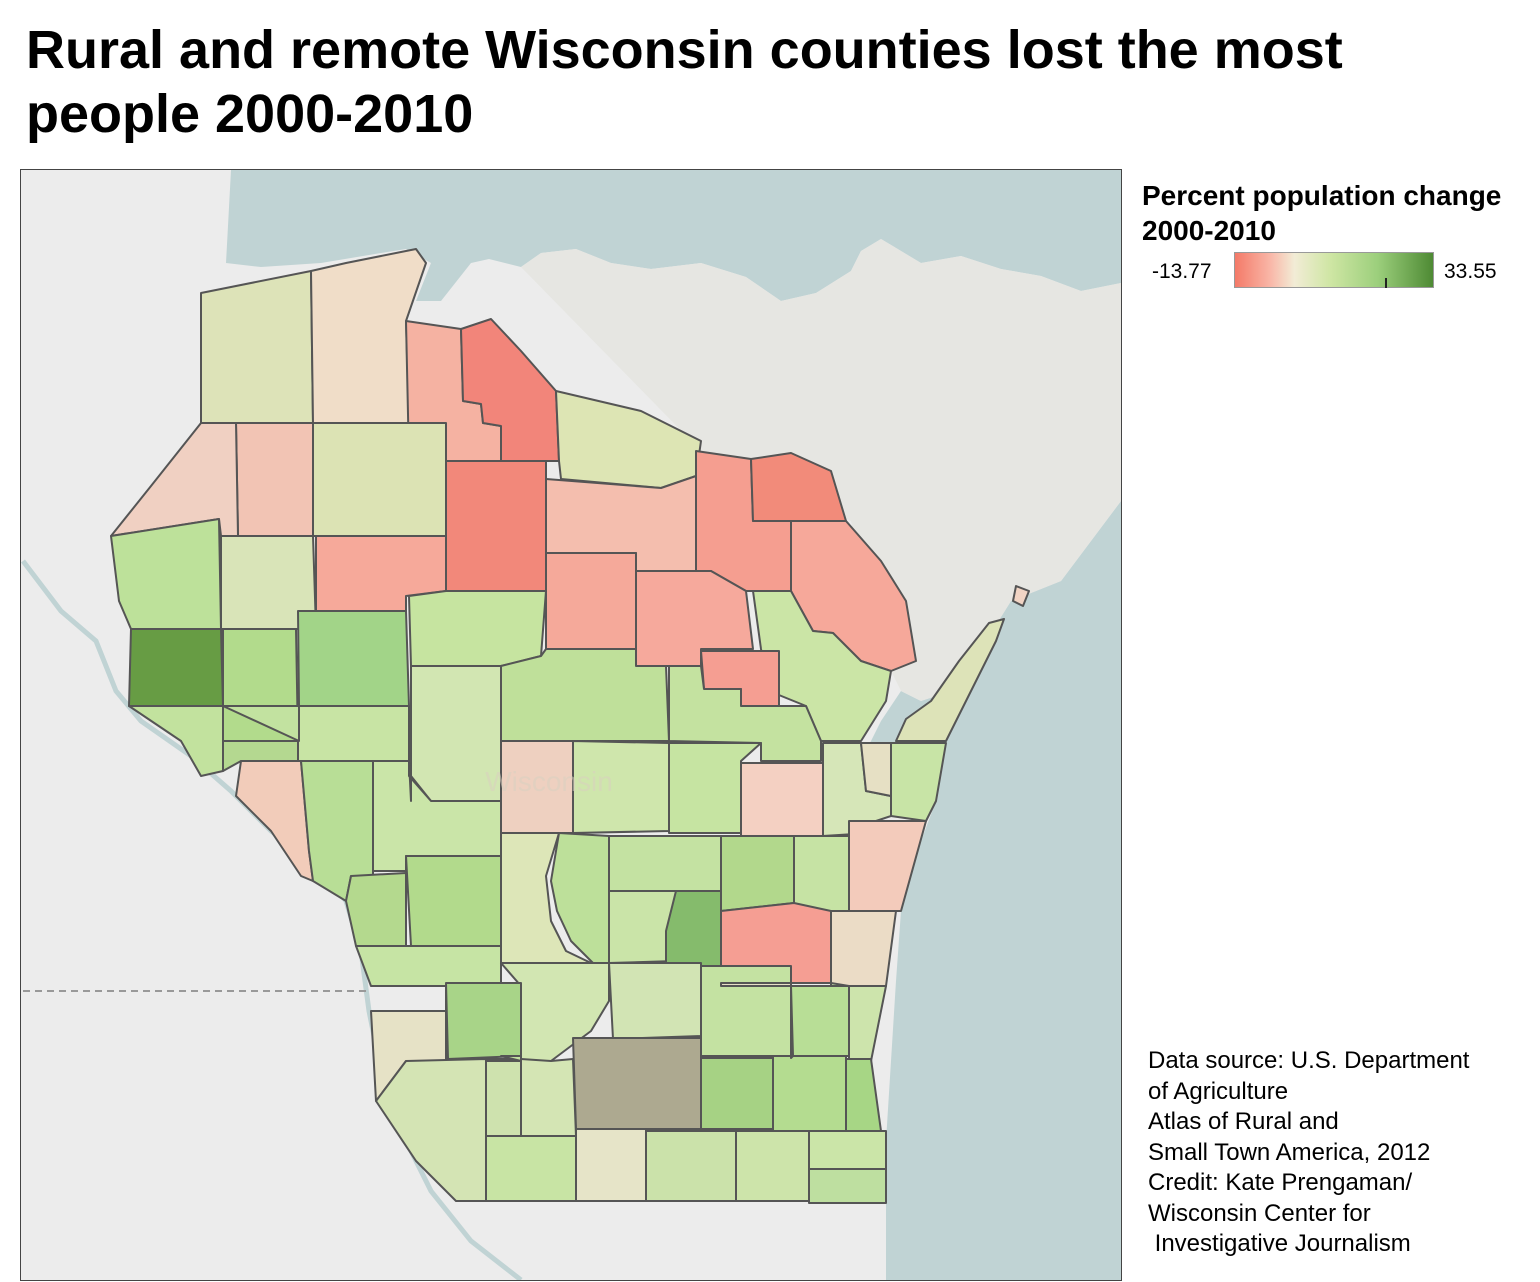 Image resolution: width=1540 pixels, height=1282 pixels. I want to click on legend-scale: -13.77 33.55, so click(1337, 272).